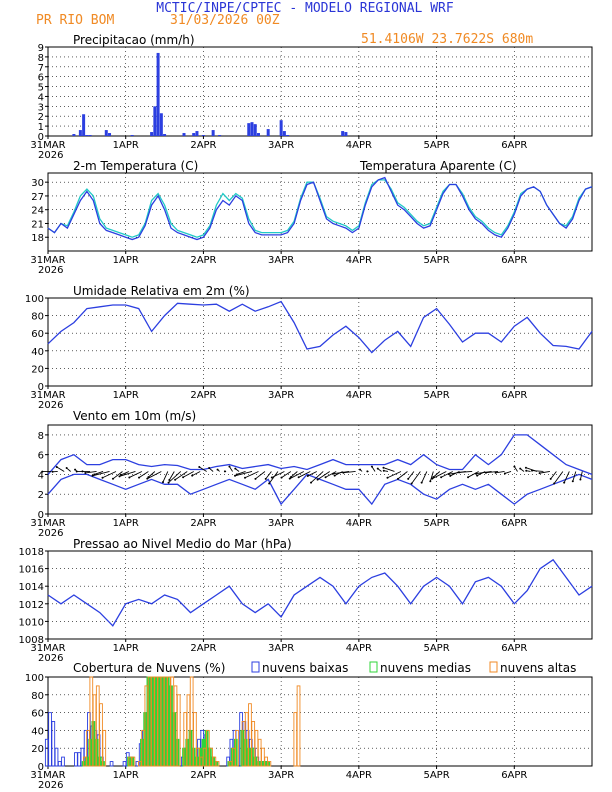  I want to click on legend-low-swatch, so click(255, 667).